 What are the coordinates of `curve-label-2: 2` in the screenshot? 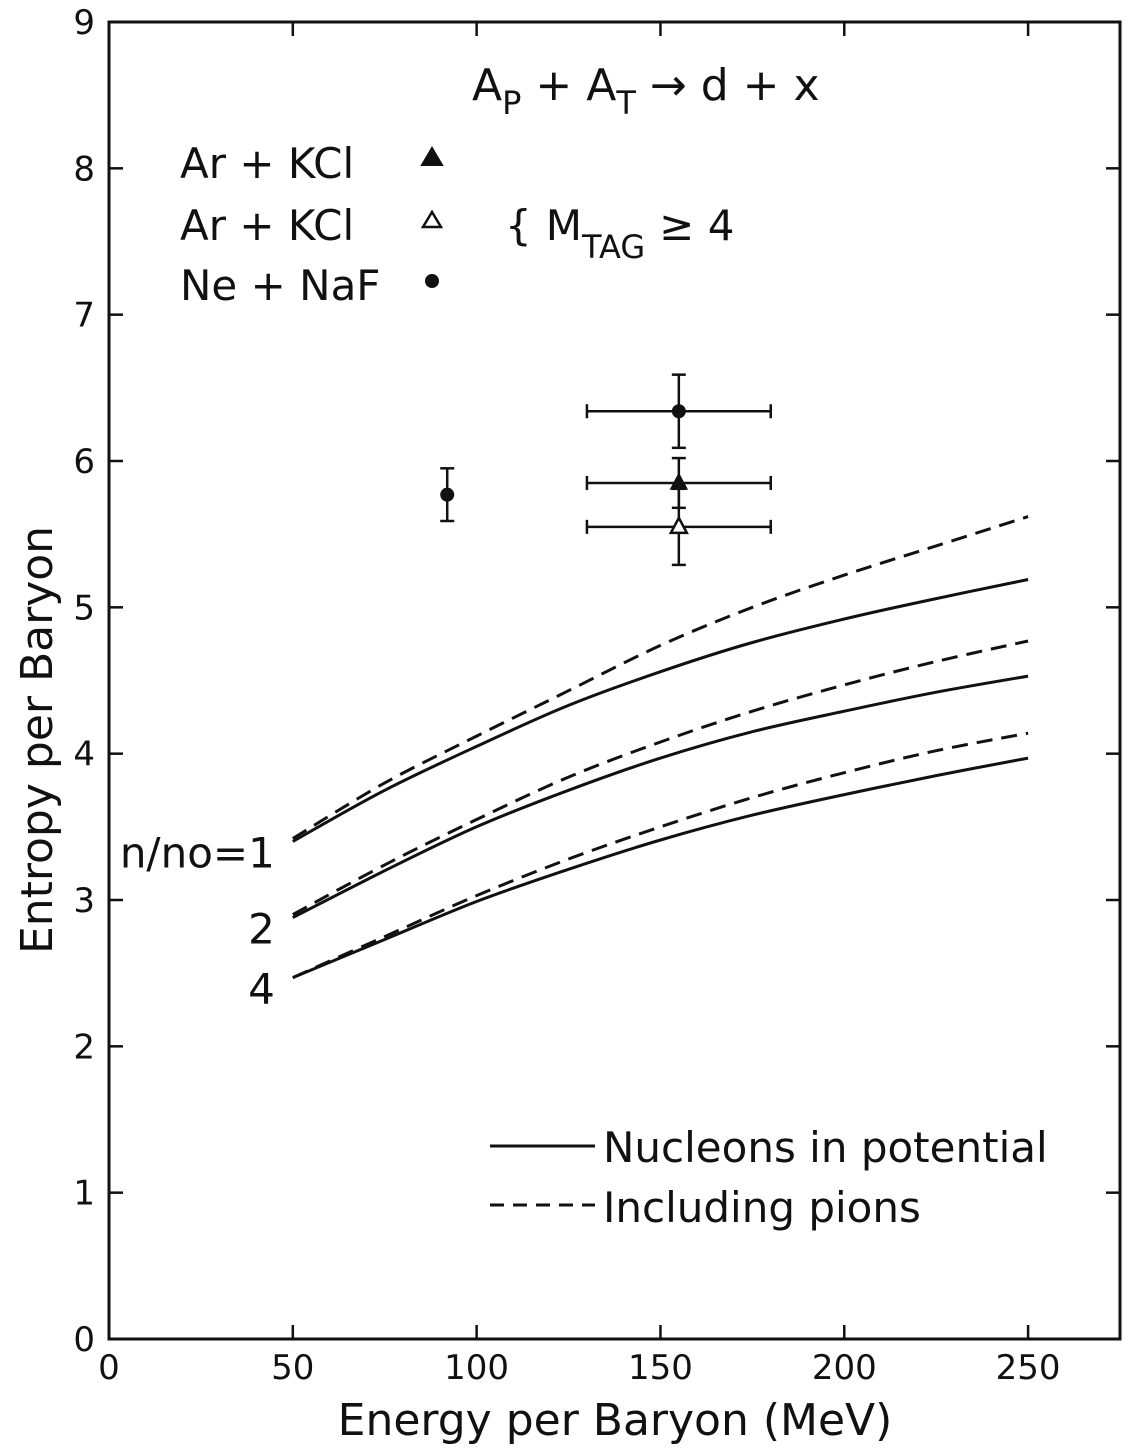 It's located at (261, 929).